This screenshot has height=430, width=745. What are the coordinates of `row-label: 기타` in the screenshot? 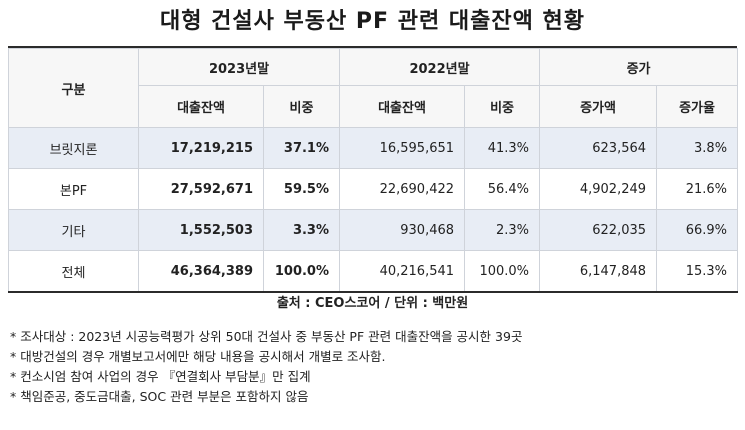 It's located at (73, 230).